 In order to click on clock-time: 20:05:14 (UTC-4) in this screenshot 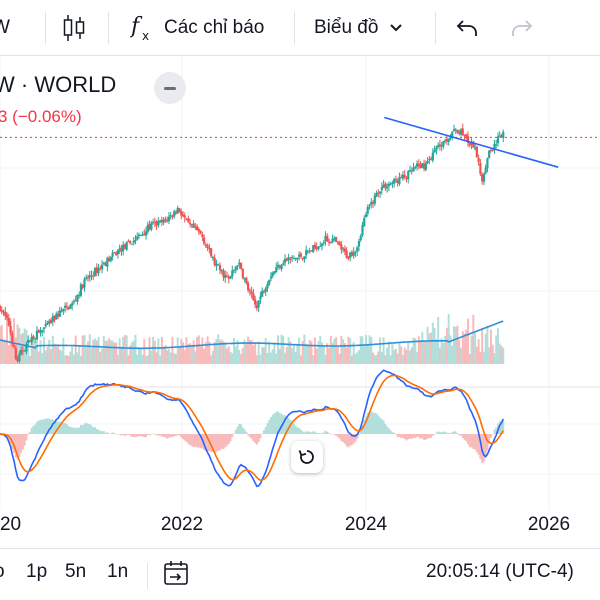, I will do `click(500, 571)`.